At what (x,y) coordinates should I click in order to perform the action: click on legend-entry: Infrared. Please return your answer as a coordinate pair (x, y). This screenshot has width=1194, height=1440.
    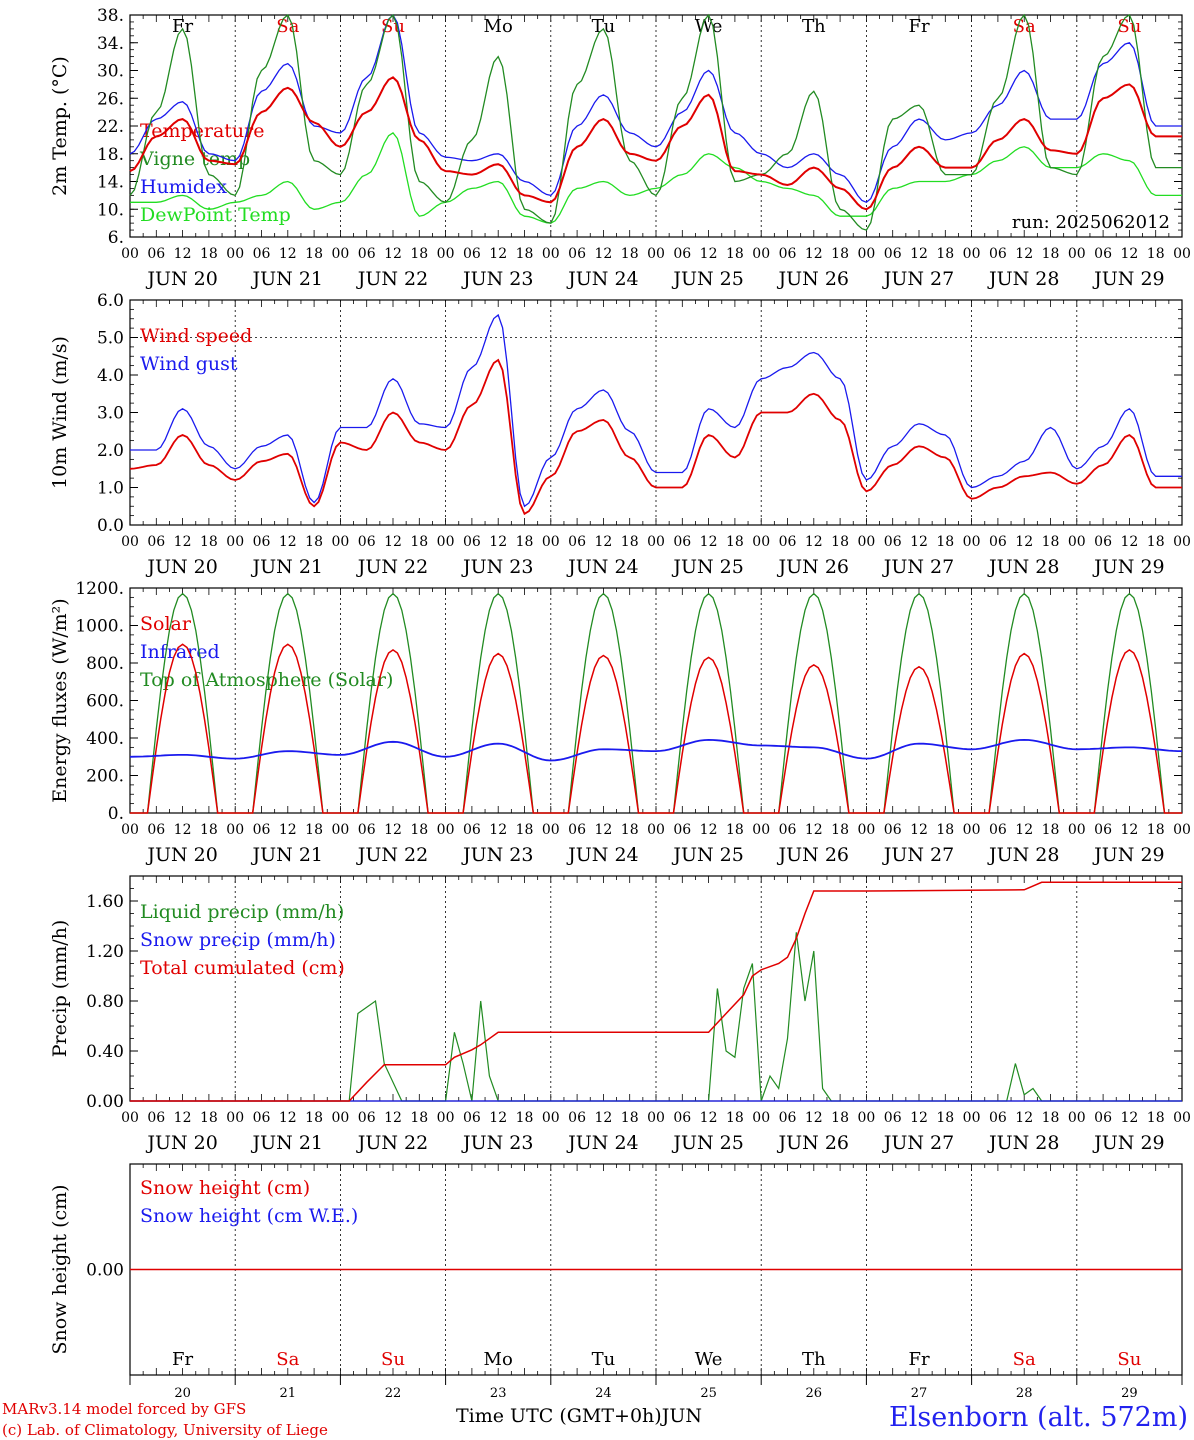
    Looking at the image, I should click on (180, 652).